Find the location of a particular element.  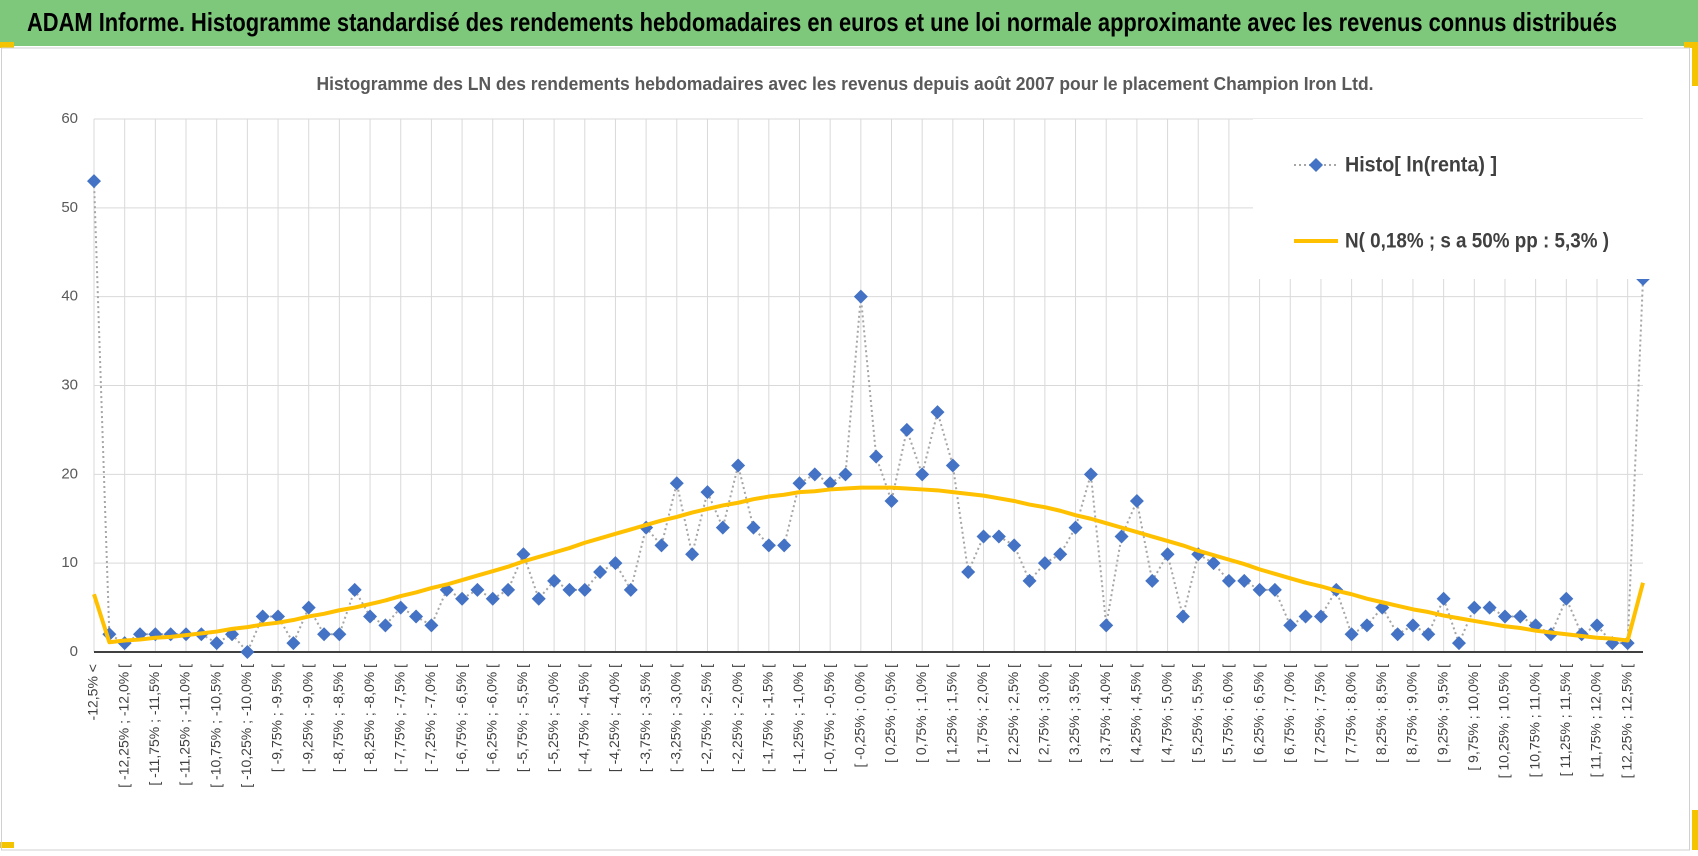

x-tick-label: [ -8,25% ; -8,0% [ is located at coordinates (369, 718).